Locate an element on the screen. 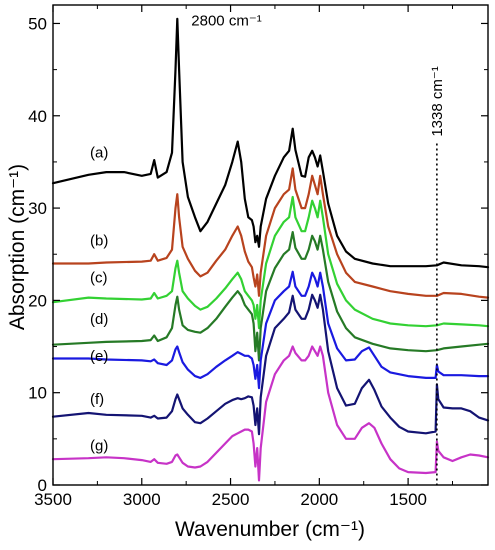 The image size is (495, 550). annotation-label-1: 2800 cm⁻¹ is located at coordinates (226, 20).